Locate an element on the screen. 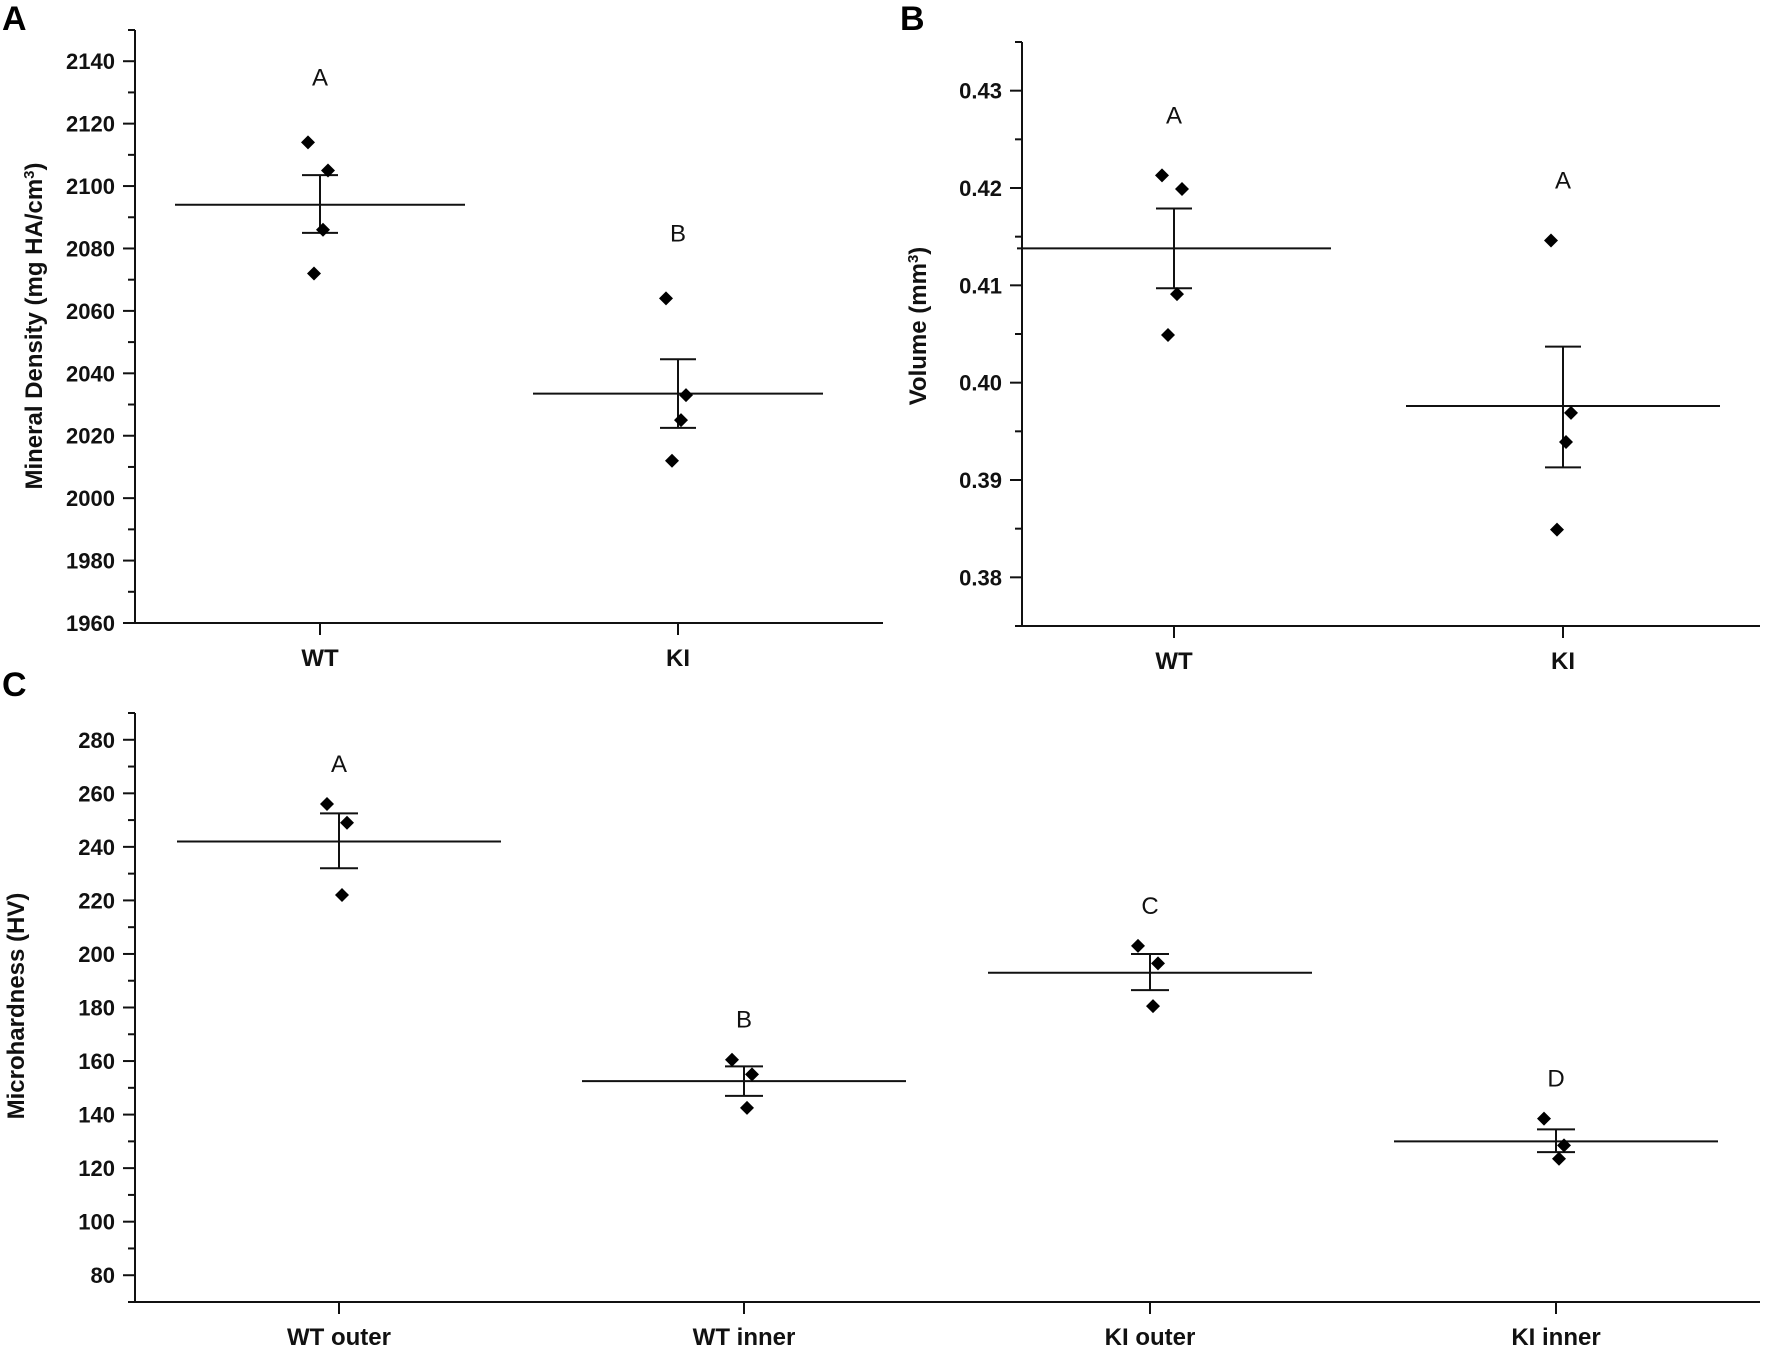 The width and height of the screenshot is (1772, 1367). panel-a-y-tick-label: 2100 is located at coordinates (90, 186).